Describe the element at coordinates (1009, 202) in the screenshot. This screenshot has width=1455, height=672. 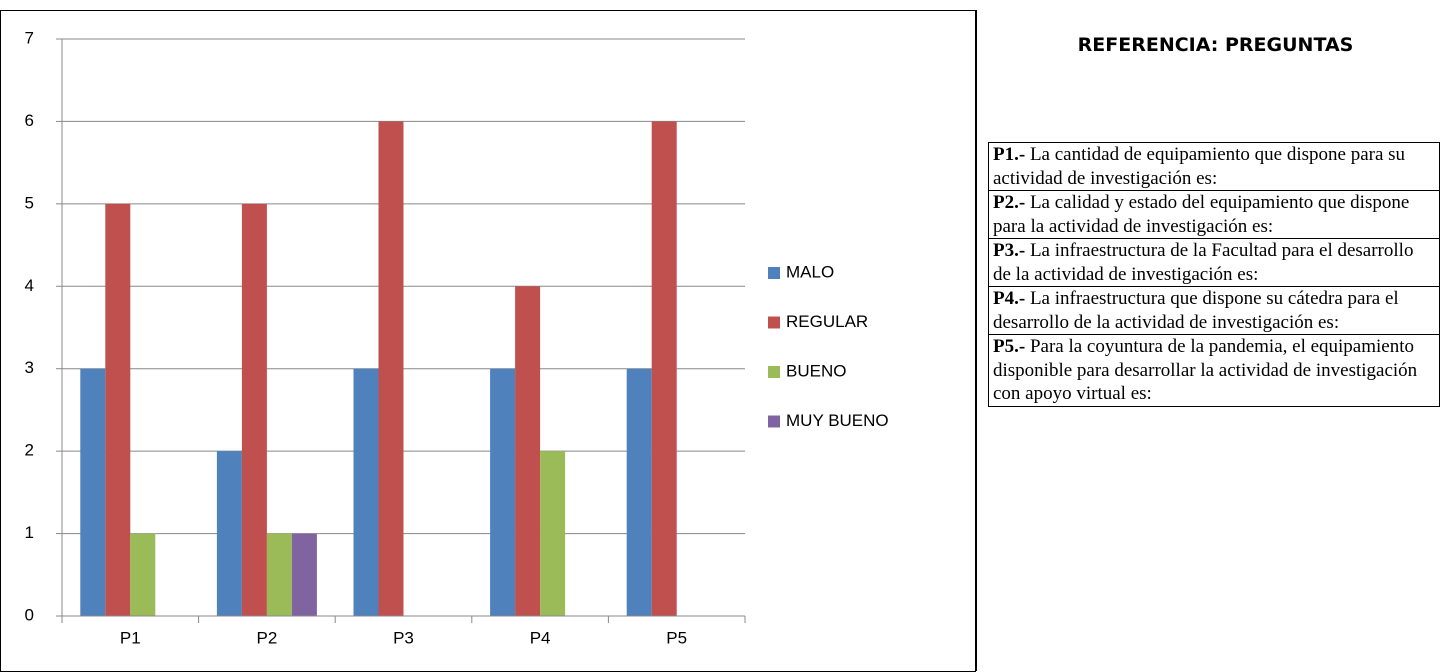
I see `reference-label: P2.-` at that location.